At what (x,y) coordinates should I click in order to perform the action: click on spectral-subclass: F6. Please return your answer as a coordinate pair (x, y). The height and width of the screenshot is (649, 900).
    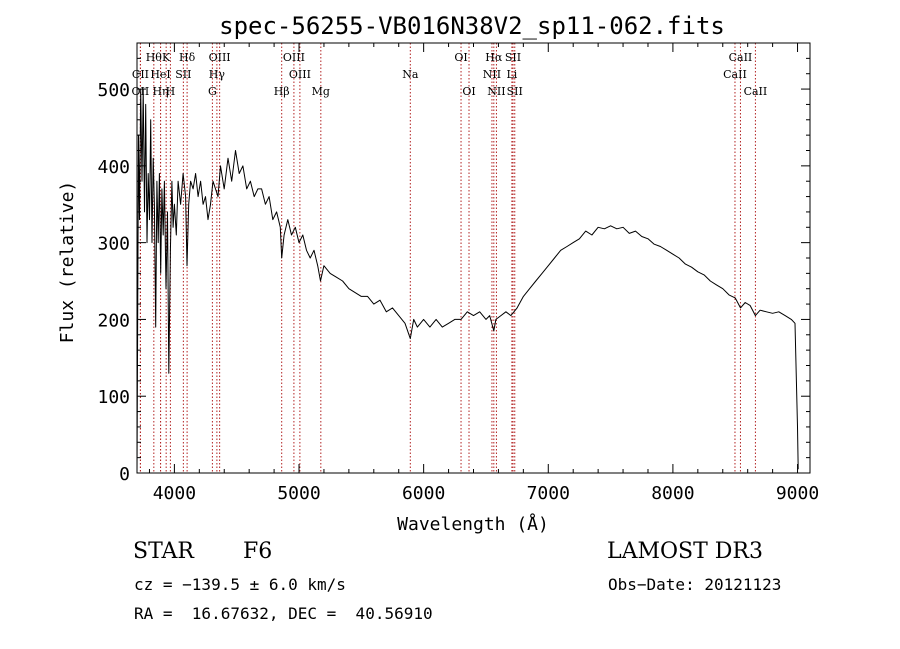
    Looking at the image, I should click on (258, 551).